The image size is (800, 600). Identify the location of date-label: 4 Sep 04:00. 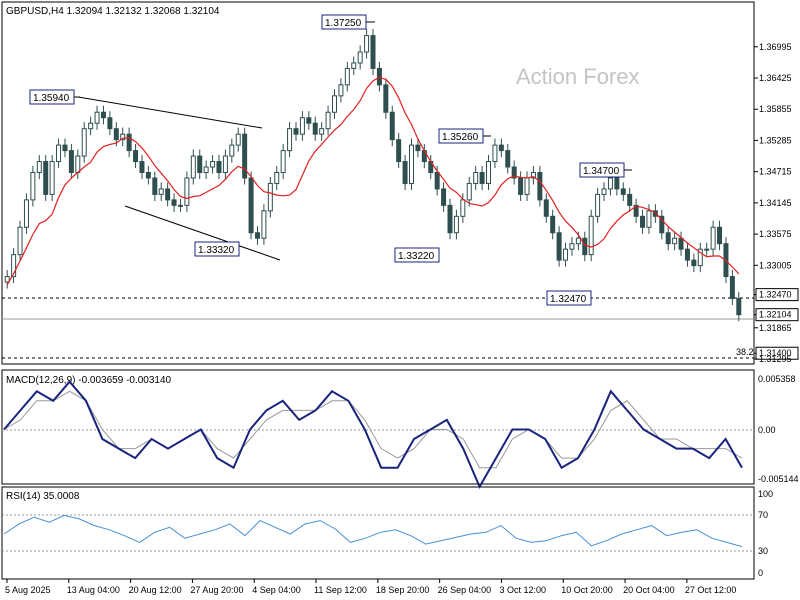
(276, 590).